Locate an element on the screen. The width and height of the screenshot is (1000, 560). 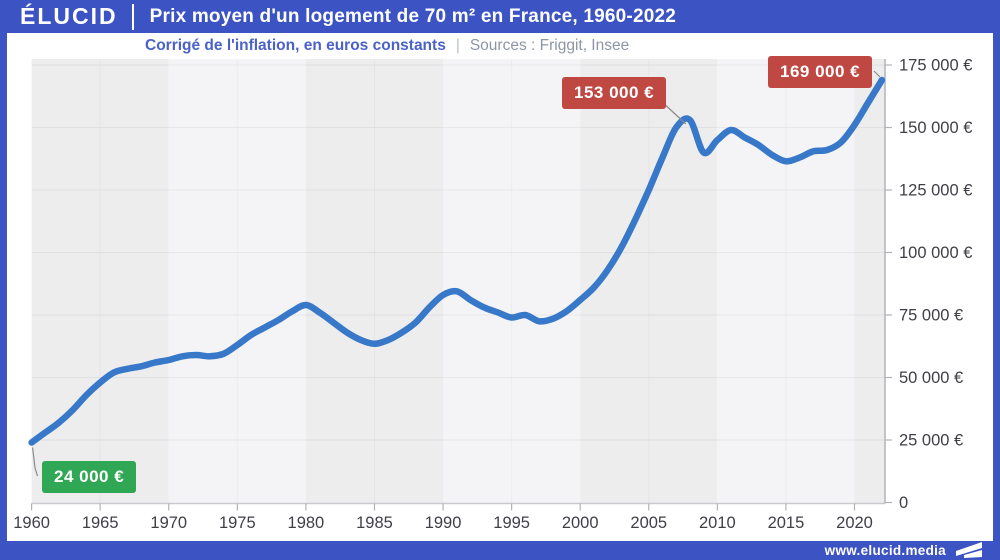
y-tick-label: 25 000 € is located at coordinates (931, 441).